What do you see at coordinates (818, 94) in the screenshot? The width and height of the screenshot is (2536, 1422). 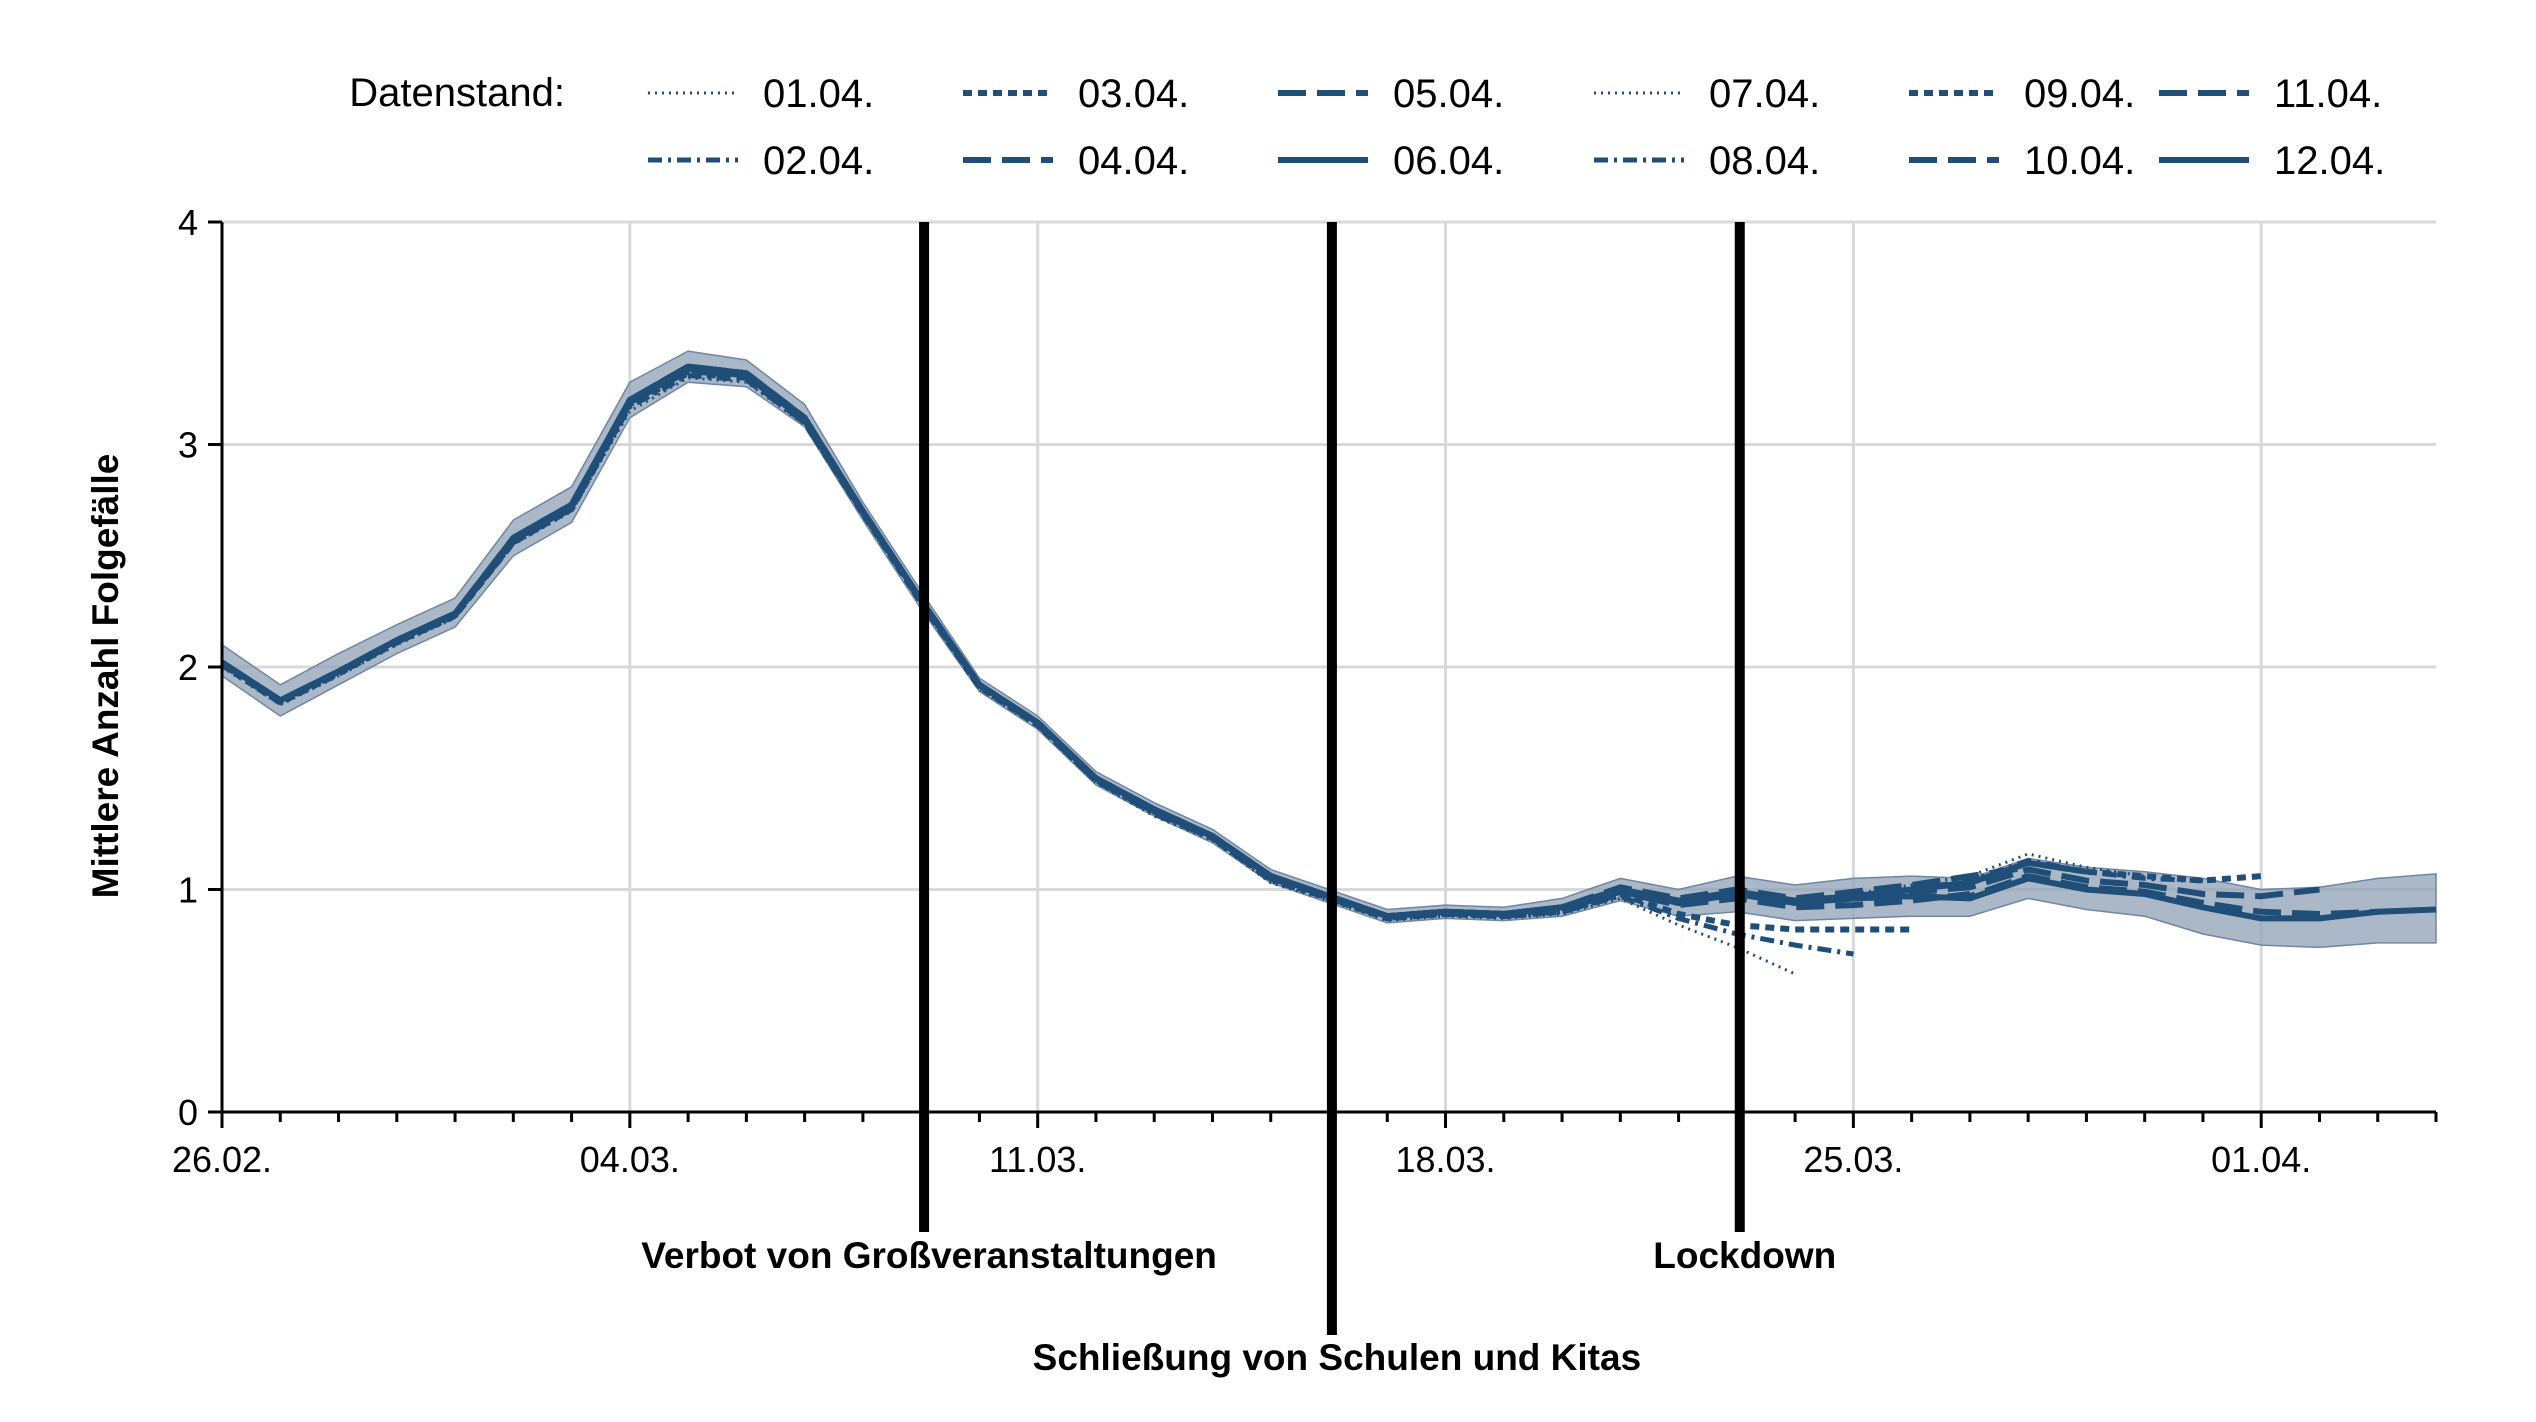 I see `legend-label: 01.04.` at bounding box center [818, 94].